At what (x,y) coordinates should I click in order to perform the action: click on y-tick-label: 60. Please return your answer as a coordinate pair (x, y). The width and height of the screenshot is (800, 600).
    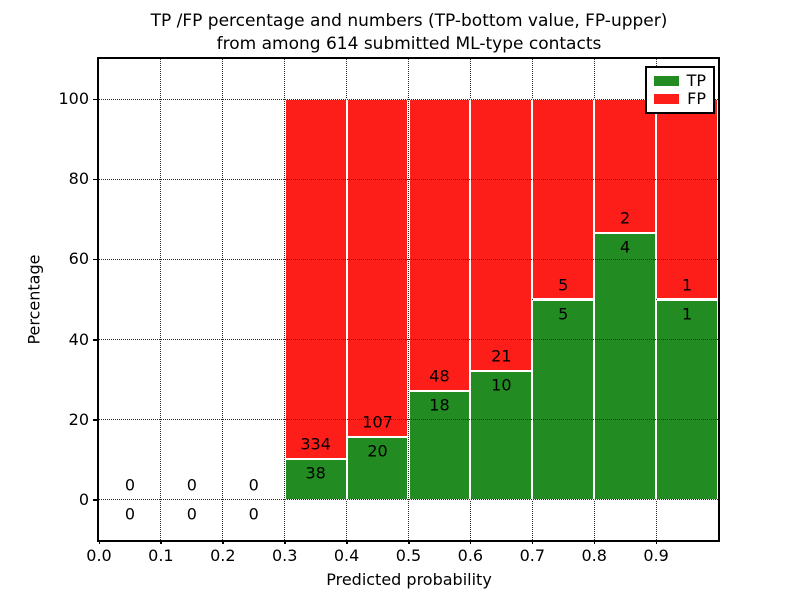
    Looking at the image, I should click on (78, 259).